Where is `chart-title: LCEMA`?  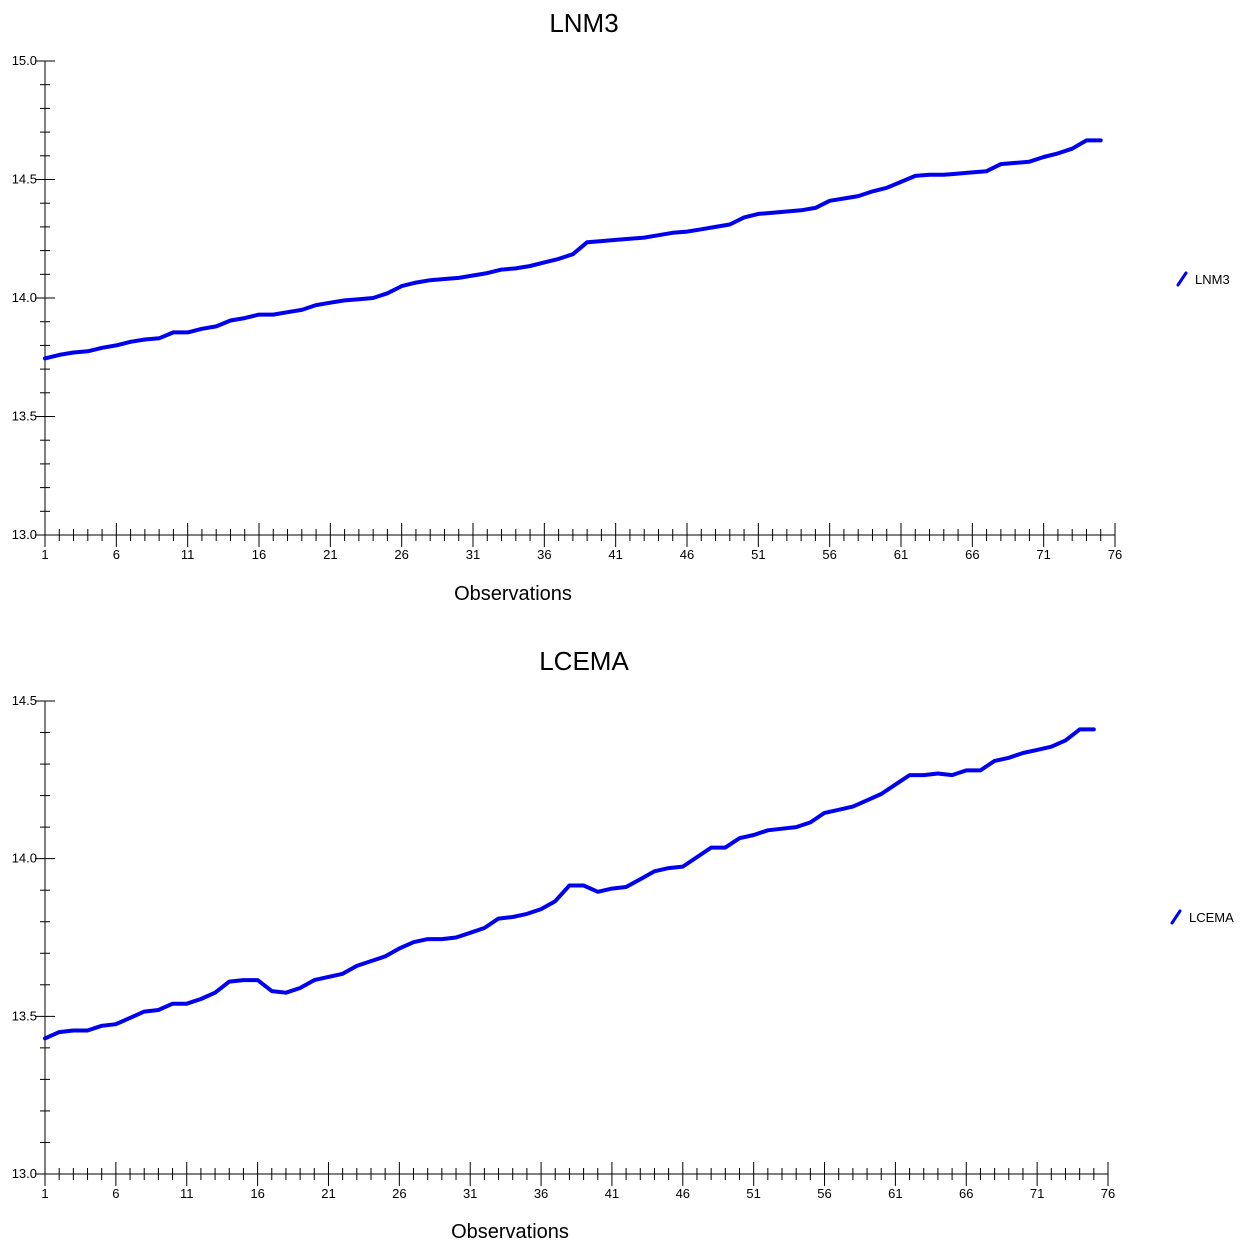 chart-title: LCEMA is located at coordinates (584, 661).